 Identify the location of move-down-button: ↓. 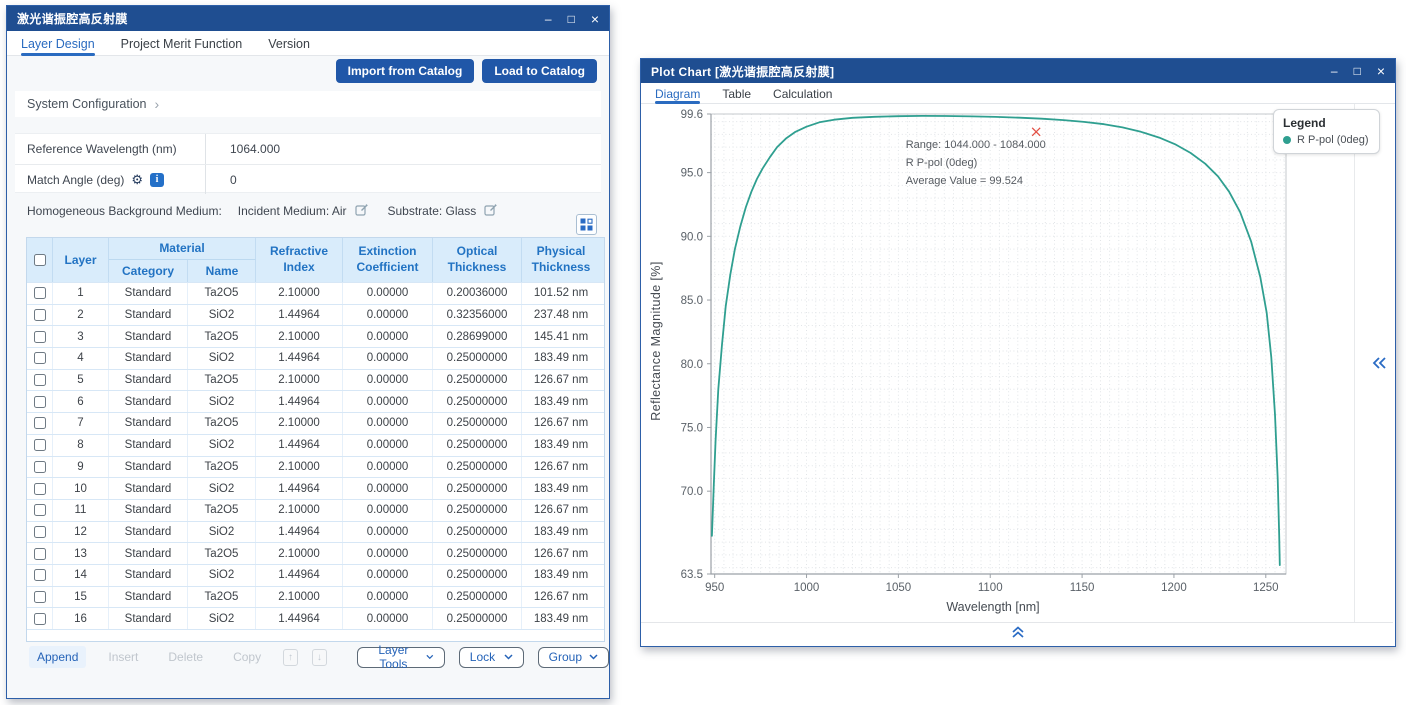
(319, 657).